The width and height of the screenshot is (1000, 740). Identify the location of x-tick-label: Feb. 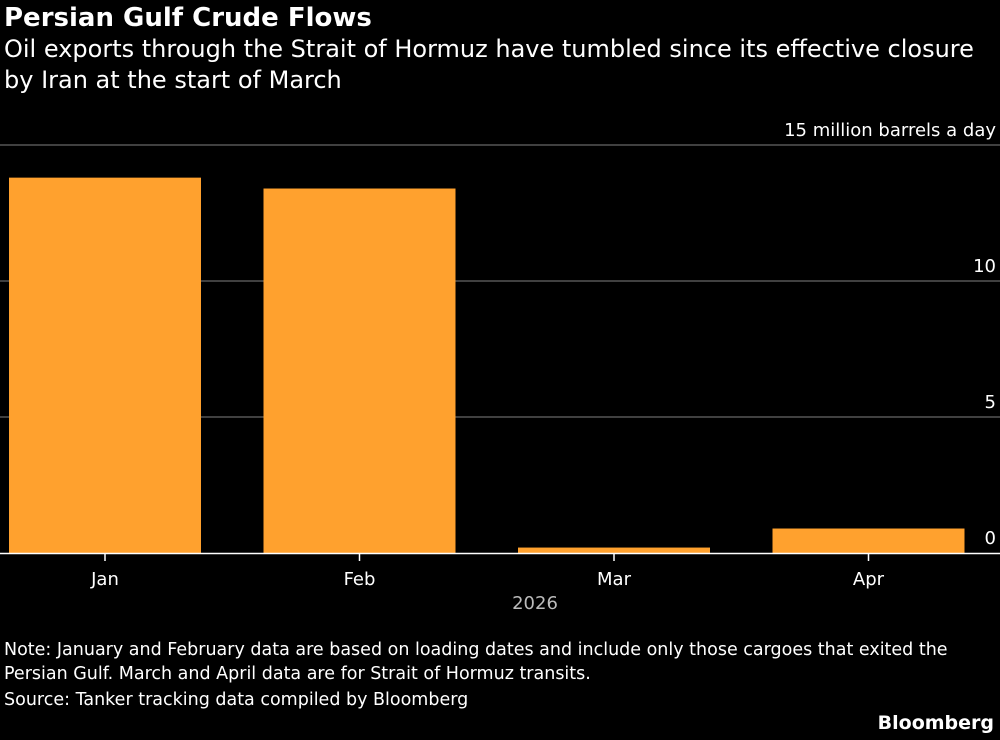
(360, 579).